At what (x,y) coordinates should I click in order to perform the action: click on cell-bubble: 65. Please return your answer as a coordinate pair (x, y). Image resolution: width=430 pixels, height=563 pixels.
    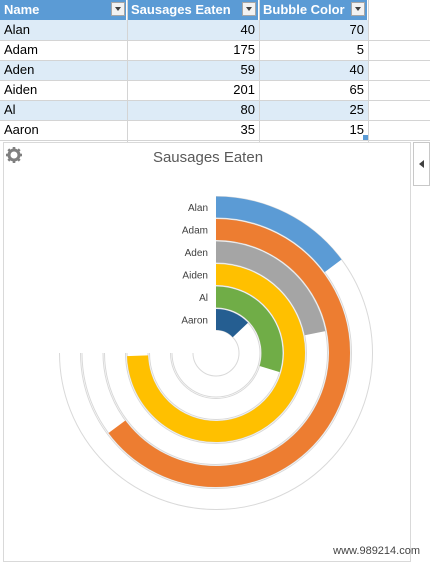
    Looking at the image, I should click on (356, 89).